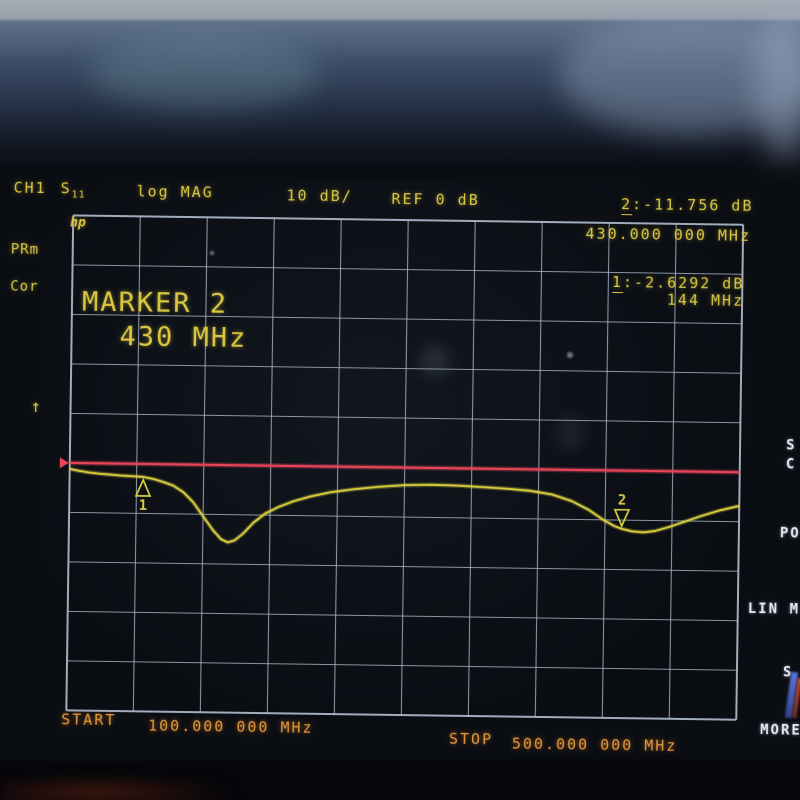  What do you see at coordinates (435, 199) in the screenshot?
I see `reference-level-label: REF 0 dB` at bounding box center [435, 199].